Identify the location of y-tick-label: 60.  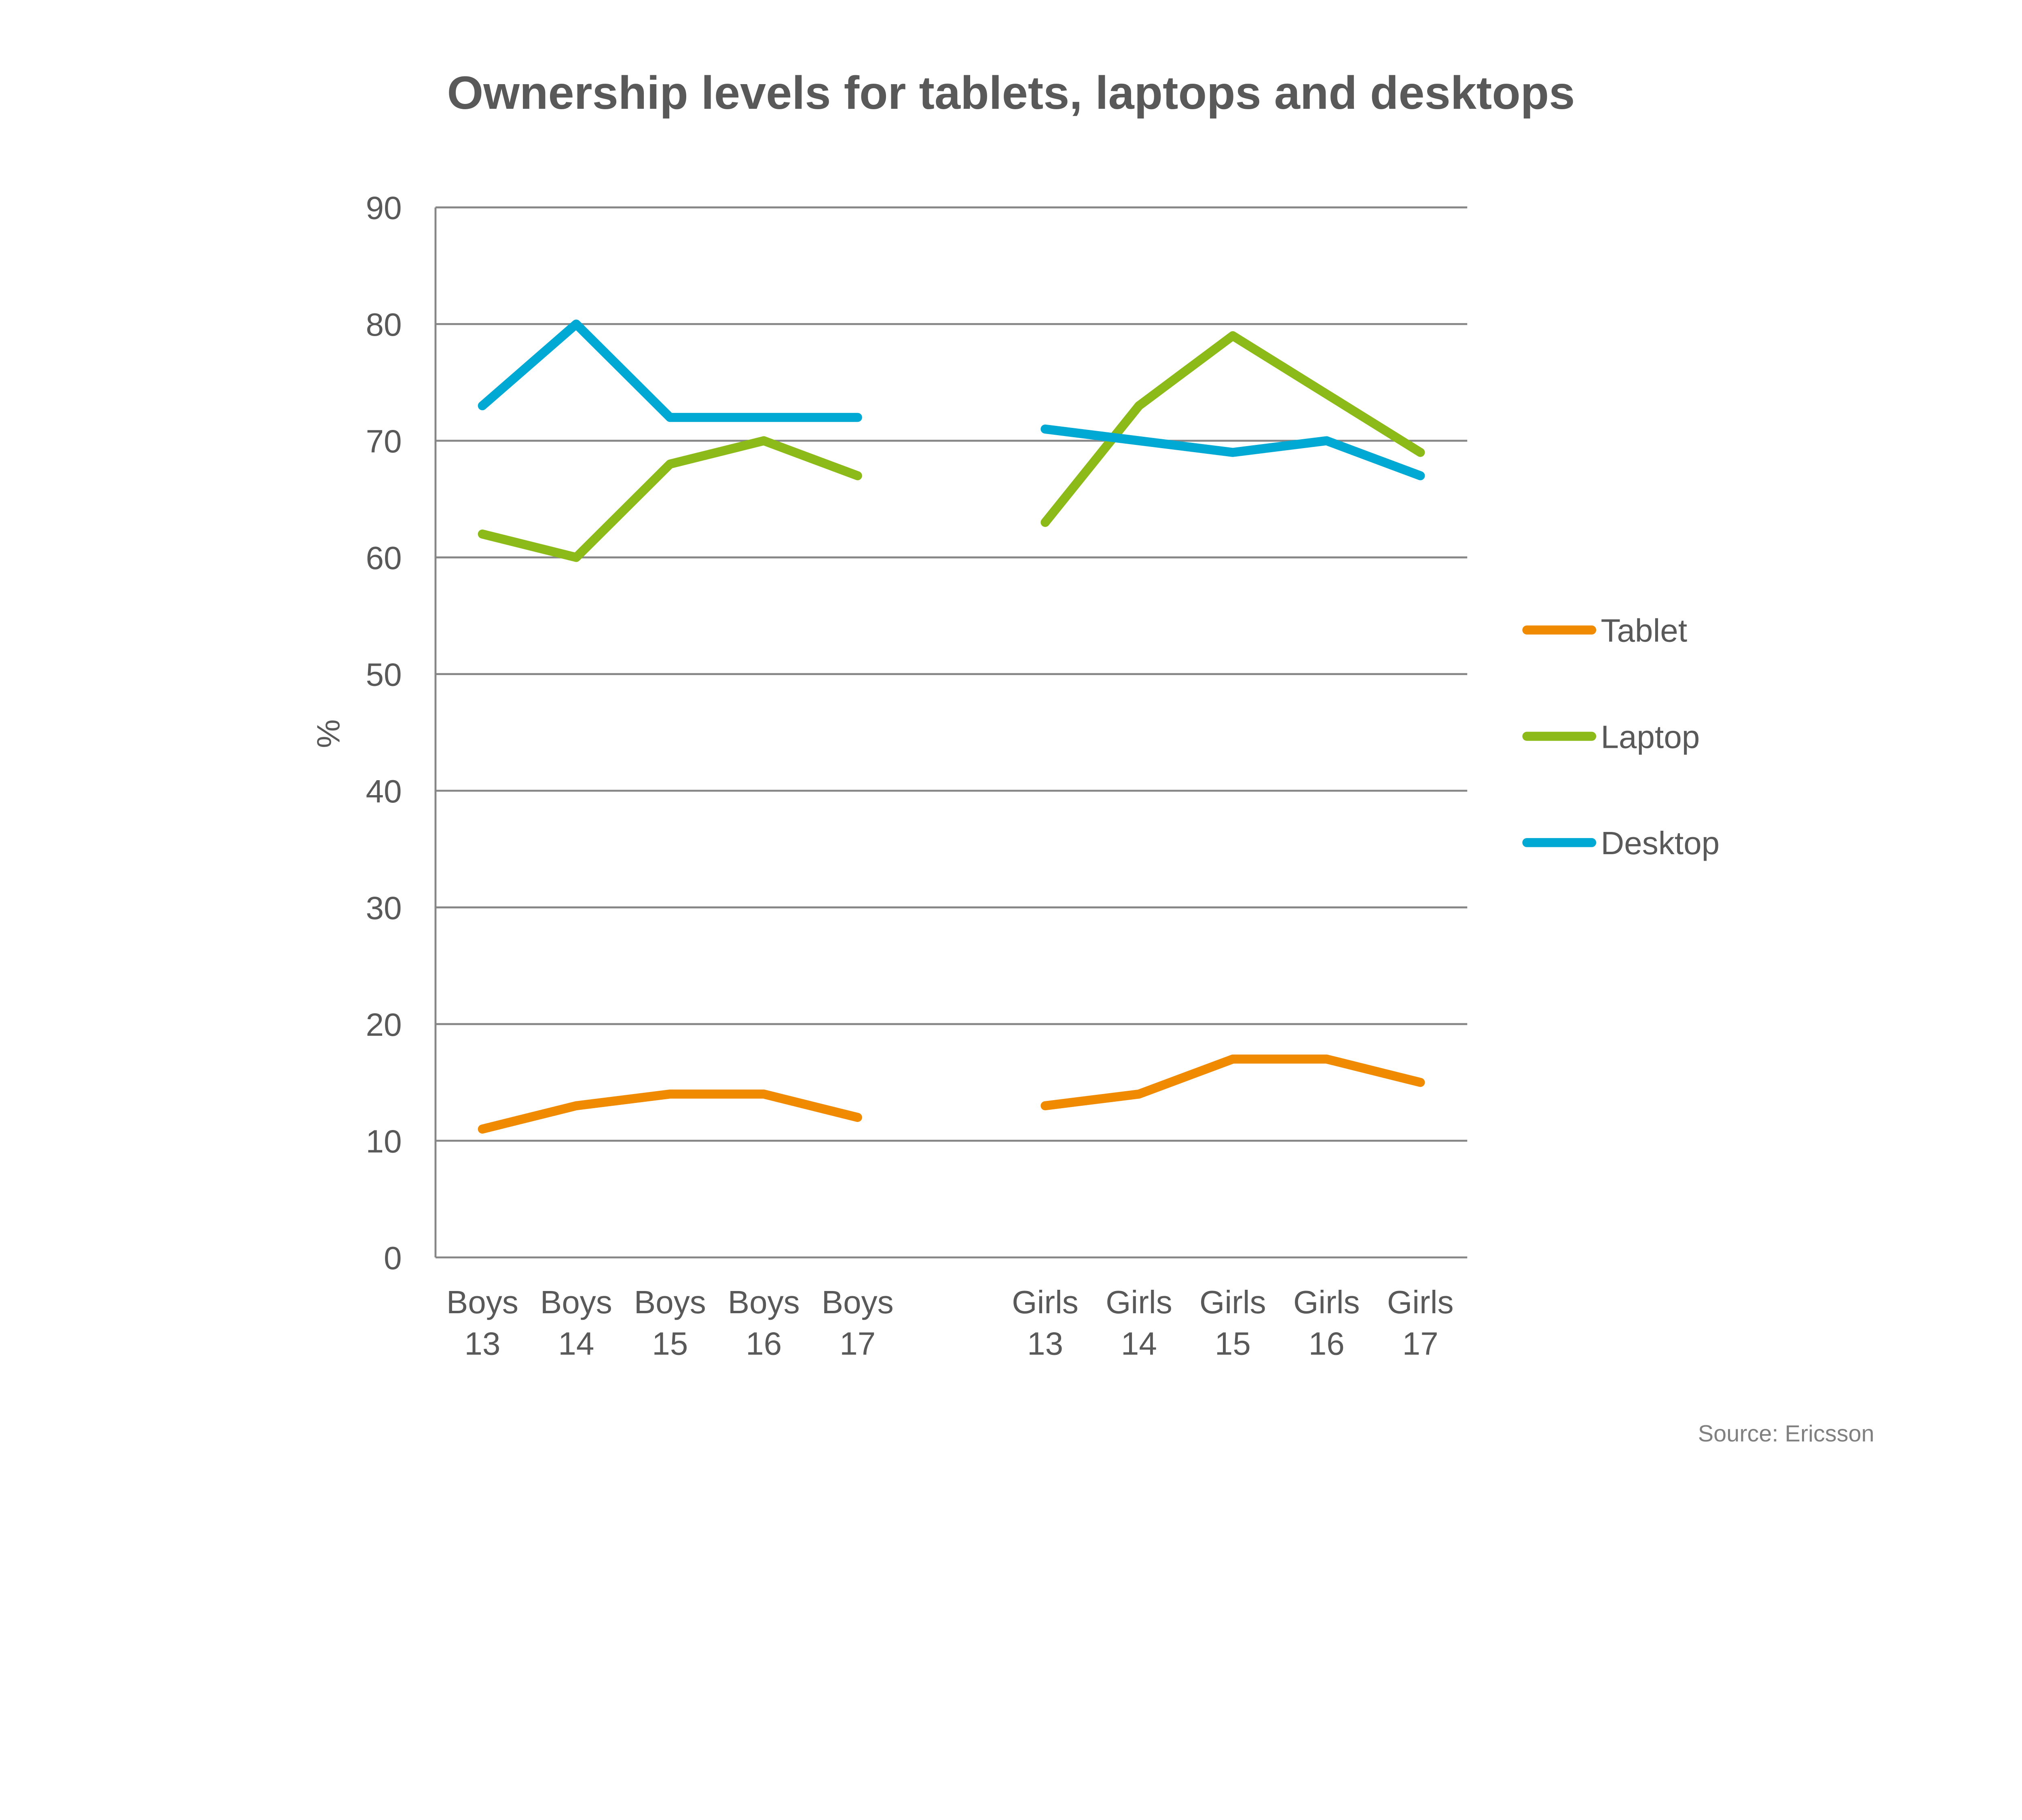
(384, 558).